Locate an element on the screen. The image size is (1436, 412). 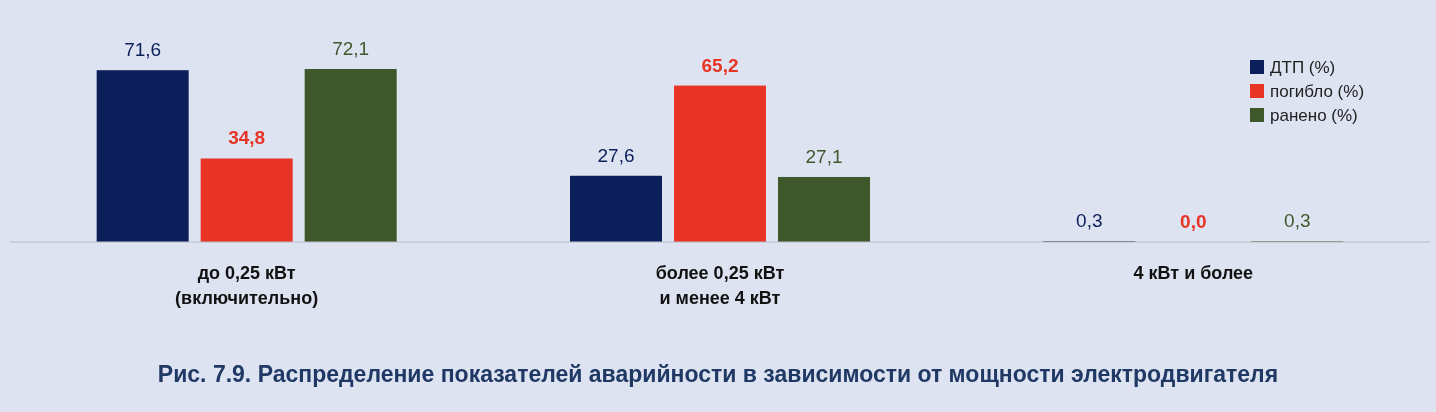
legend-label: погибло (%) is located at coordinates (1317, 91).